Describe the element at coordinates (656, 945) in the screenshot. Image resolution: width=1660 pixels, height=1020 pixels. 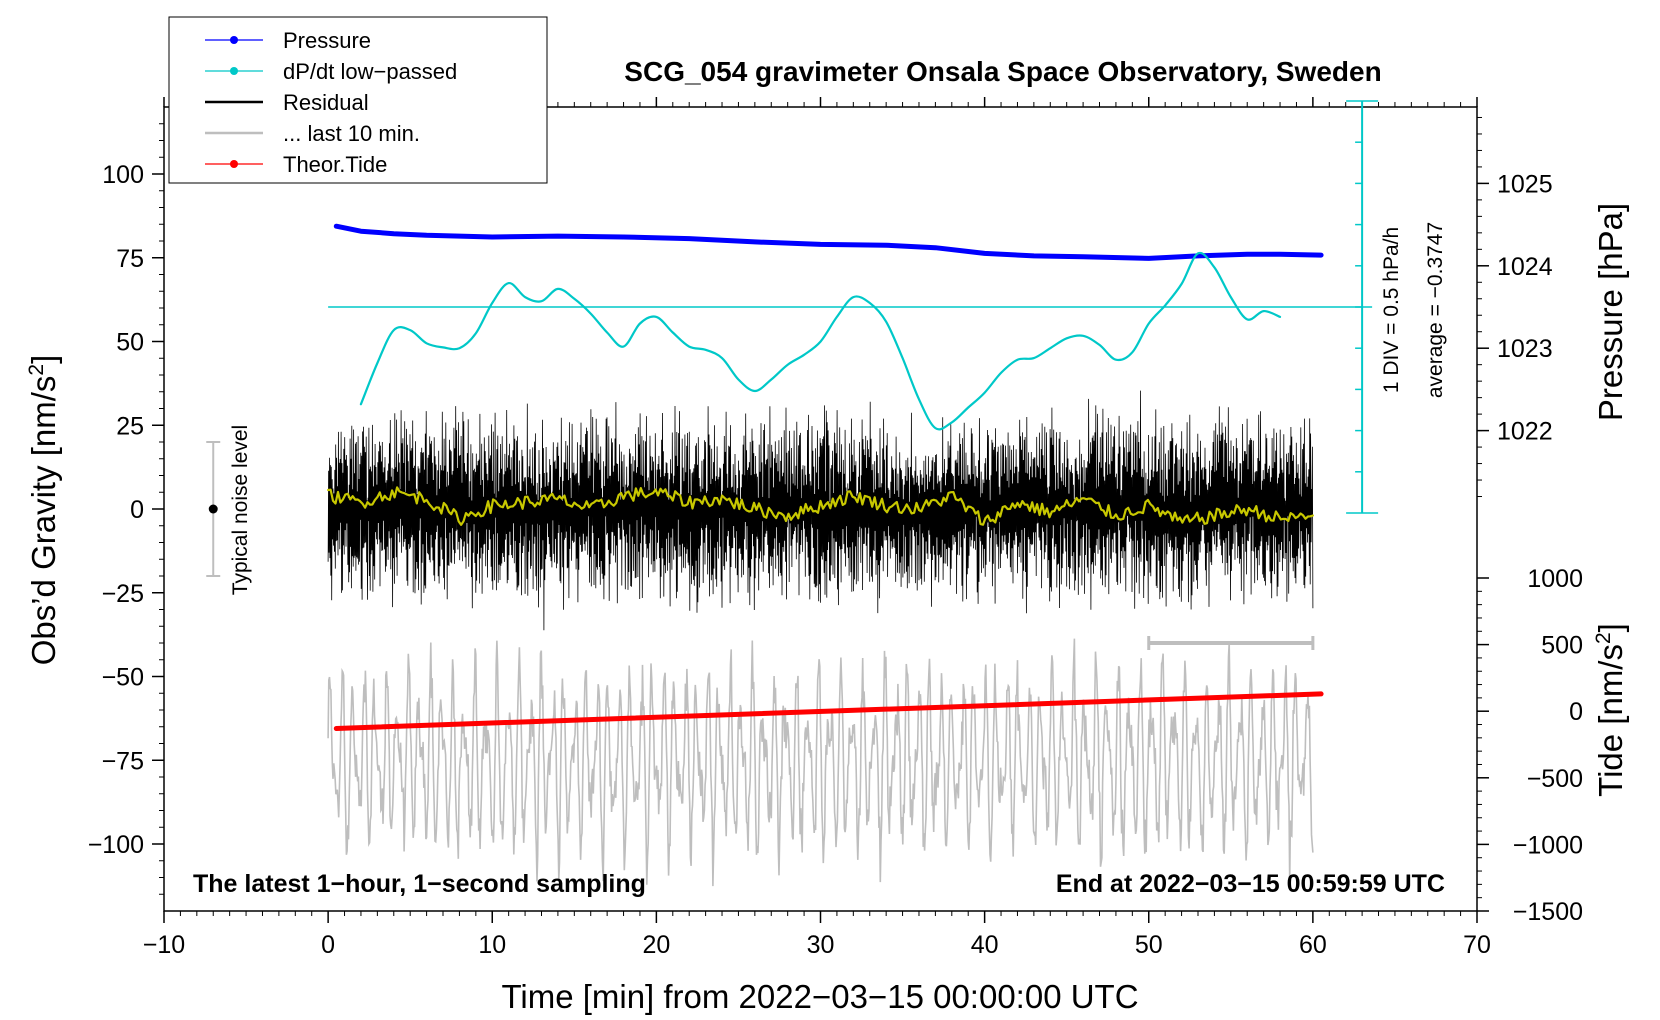
I see `x-tick-label: 20` at that location.